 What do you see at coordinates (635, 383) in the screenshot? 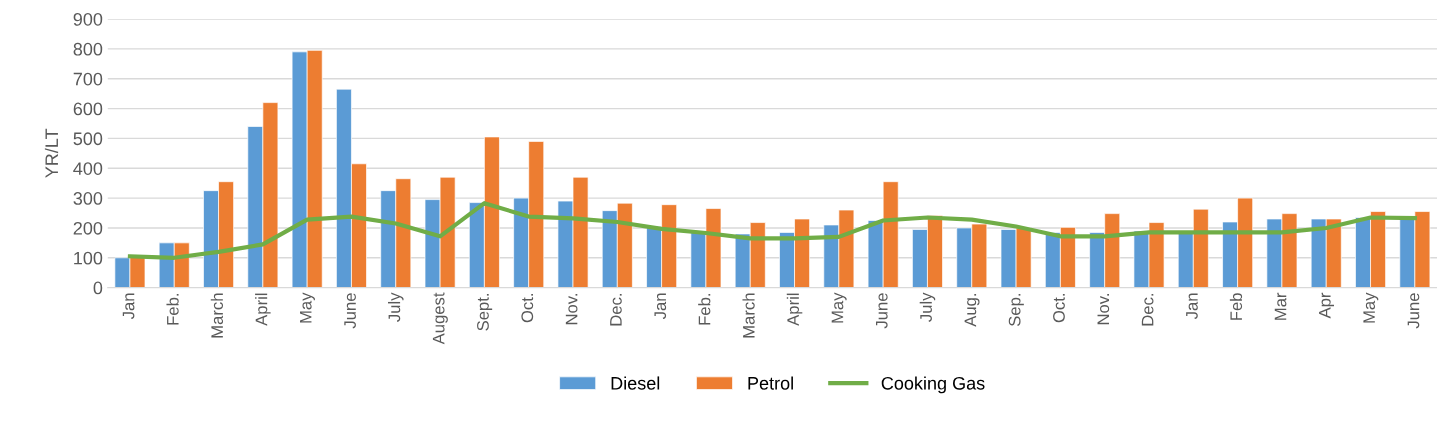
I see `legend-label: Diesel` at bounding box center [635, 383].